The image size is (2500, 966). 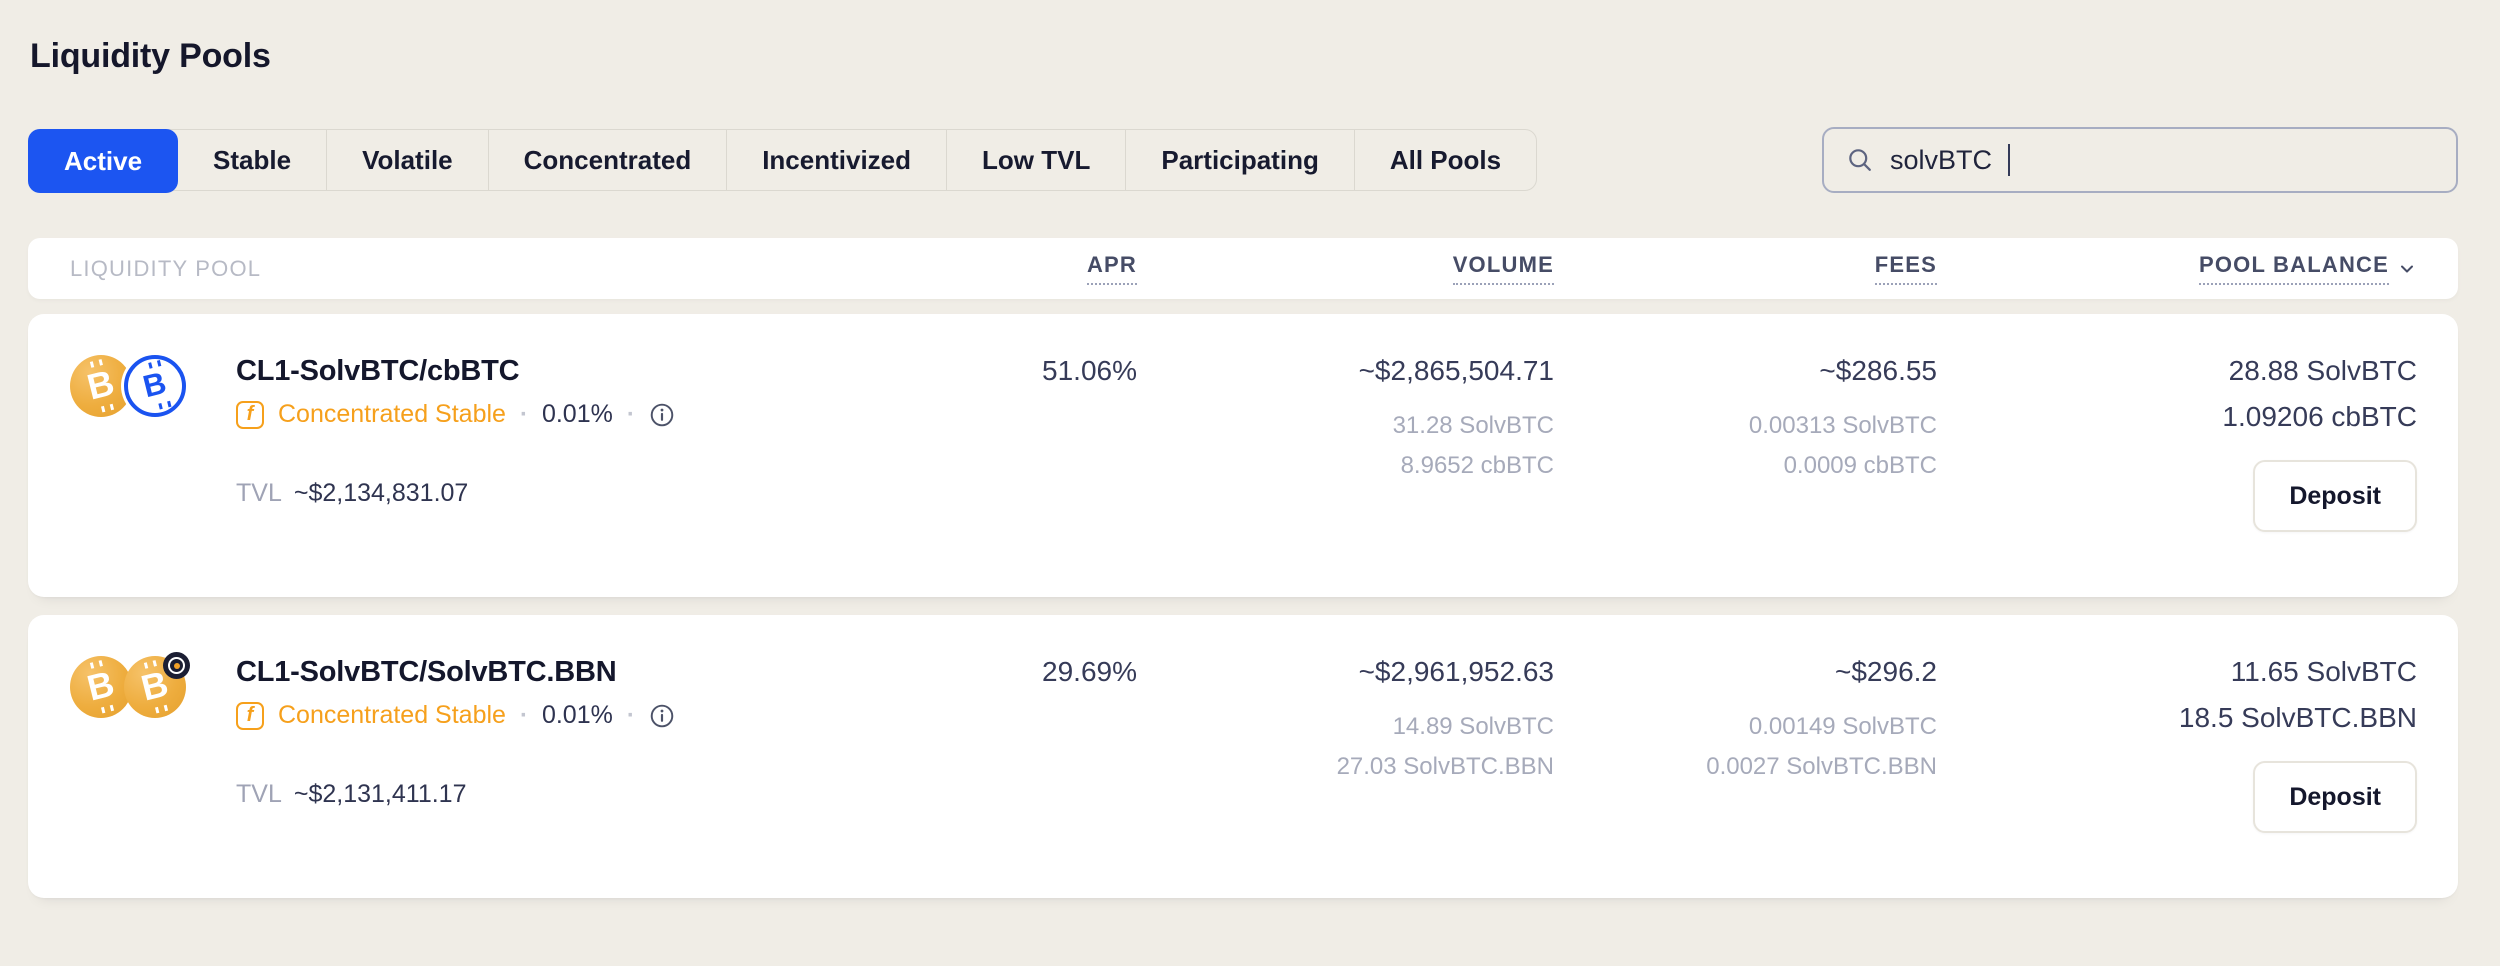 I want to click on page-title: Liquidity Pools, so click(x=150, y=56).